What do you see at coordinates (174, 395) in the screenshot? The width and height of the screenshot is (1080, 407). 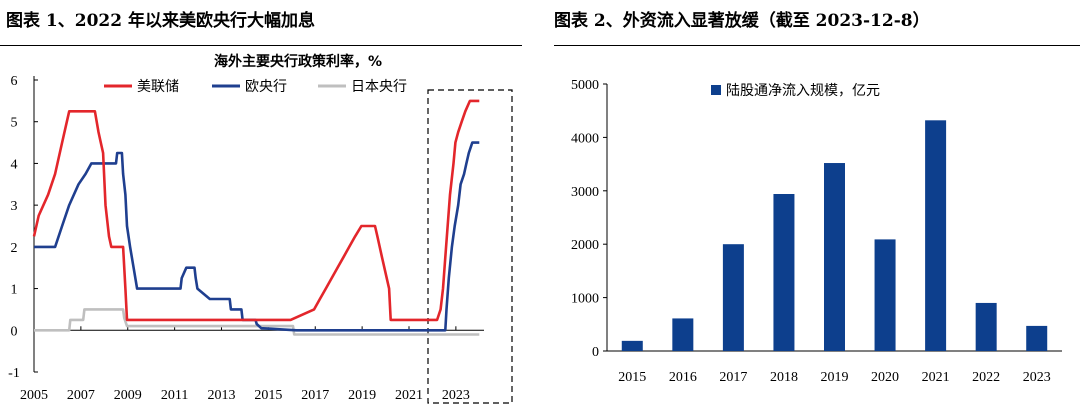 I see `x-tick-label: 2011` at bounding box center [174, 395].